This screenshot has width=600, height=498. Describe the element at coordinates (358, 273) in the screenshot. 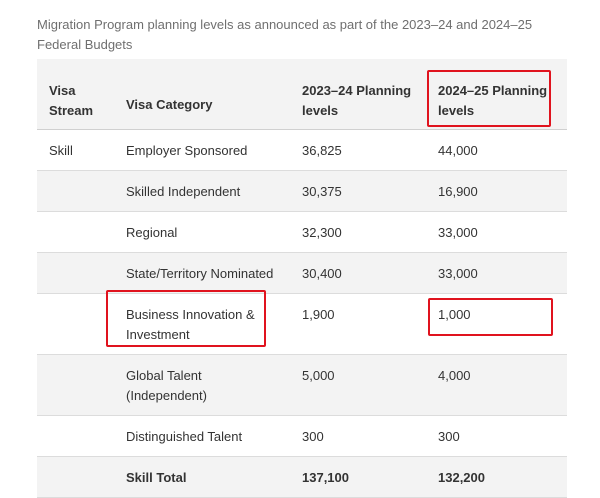

I see `cell-2023-24: 30,400` at that location.